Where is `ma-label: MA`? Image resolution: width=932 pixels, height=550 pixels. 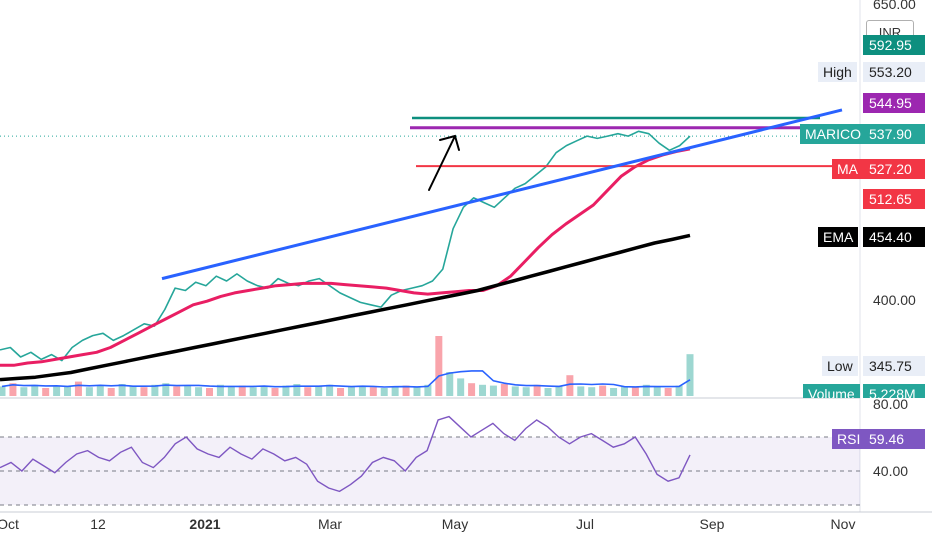
ma-label: MA is located at coordinates (847, 169).